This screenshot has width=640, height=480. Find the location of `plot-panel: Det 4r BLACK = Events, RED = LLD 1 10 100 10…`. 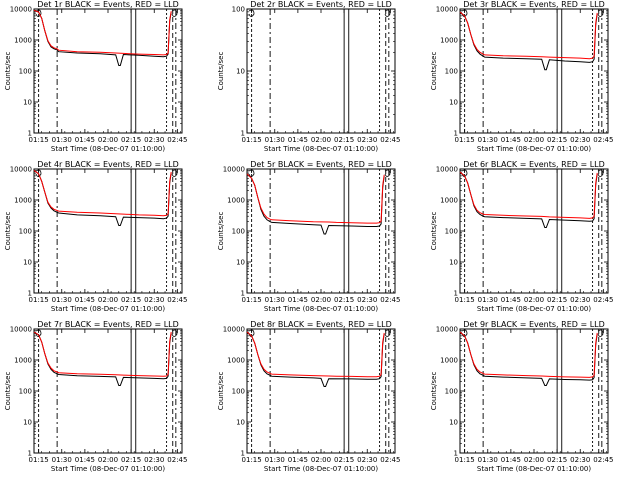

plot-panel: Det 4r BLACK = Events, RED = LLD 1 10 100 10… is located at coordinates (95, 236).